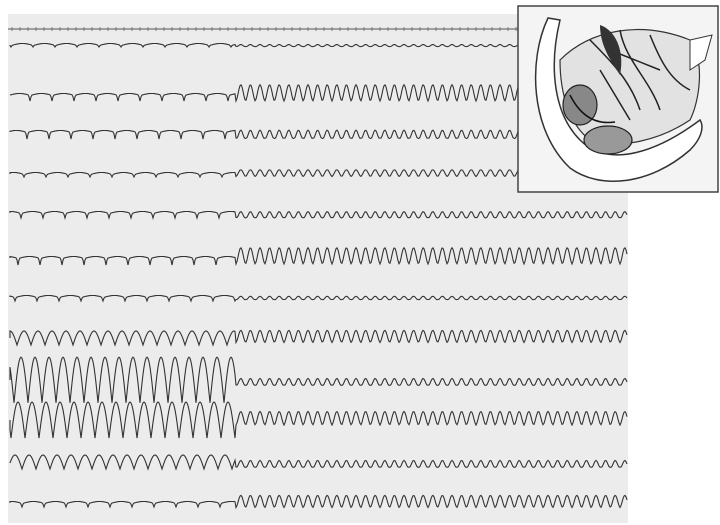 This screenshot has height=525, width=720. I want to click on valve-edge, so click(592, 109).